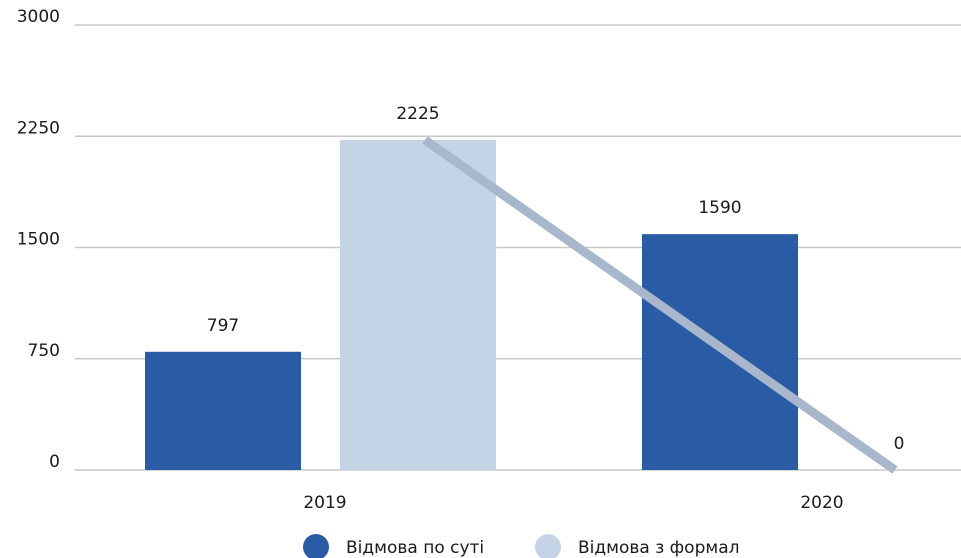  What do you see at coordinates (38, 17) in the screenshot?
I see `y-tick-label: 3000` at bounding box center [38, 17].